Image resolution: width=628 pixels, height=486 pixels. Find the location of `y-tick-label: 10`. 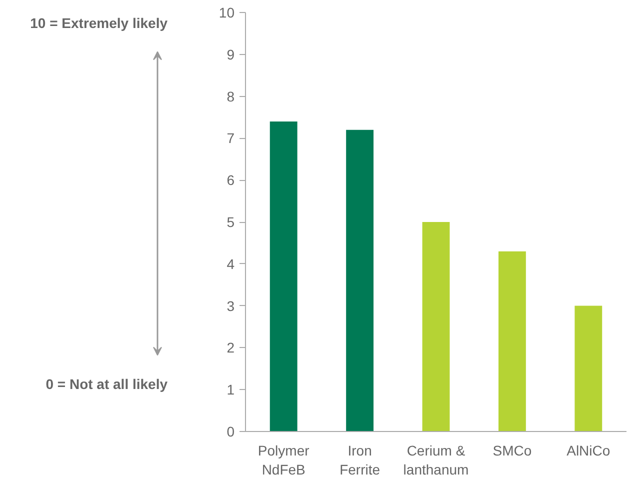

y-tick-label: 10 is located at coordinates (226, 12).